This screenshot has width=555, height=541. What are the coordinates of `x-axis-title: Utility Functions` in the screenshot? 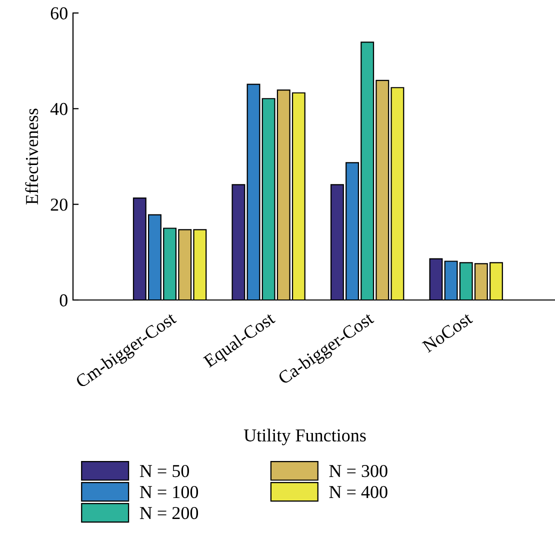 It's located at (305, 437).